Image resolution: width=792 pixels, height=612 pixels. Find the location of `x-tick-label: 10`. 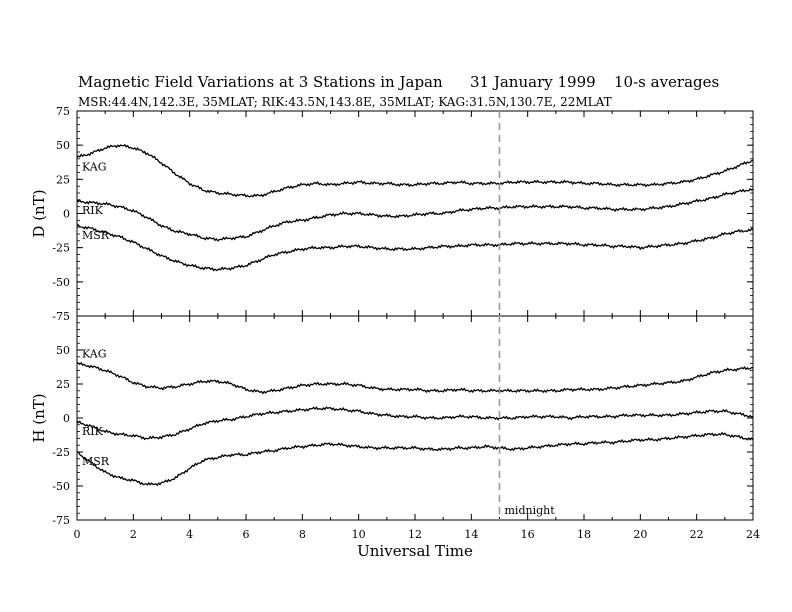

x-tick-label: 10 is located at coordinates (359, 534).